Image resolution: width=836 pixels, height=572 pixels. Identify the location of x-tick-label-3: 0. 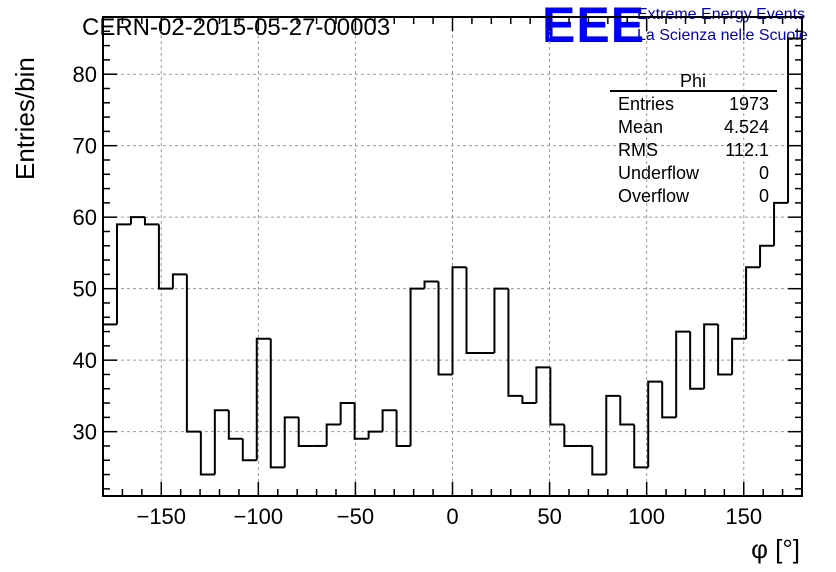
(452, 516).